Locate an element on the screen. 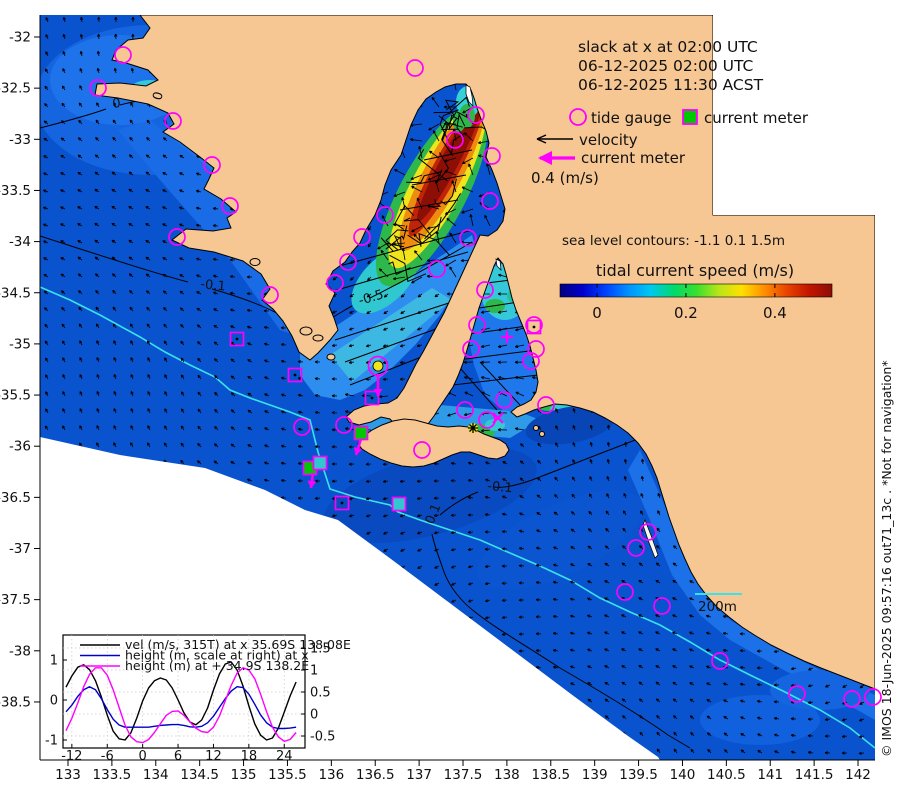 The width and height of the screenshot is (900, 794). lon-tick-label: 135 is located at coordinates (244, 775).